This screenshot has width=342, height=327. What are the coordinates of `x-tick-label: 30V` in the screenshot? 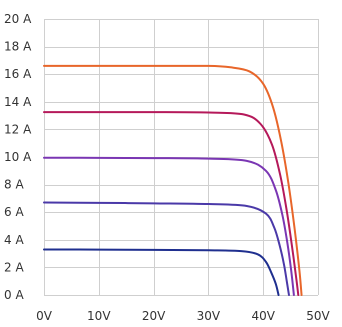 It's located at (209, 316).